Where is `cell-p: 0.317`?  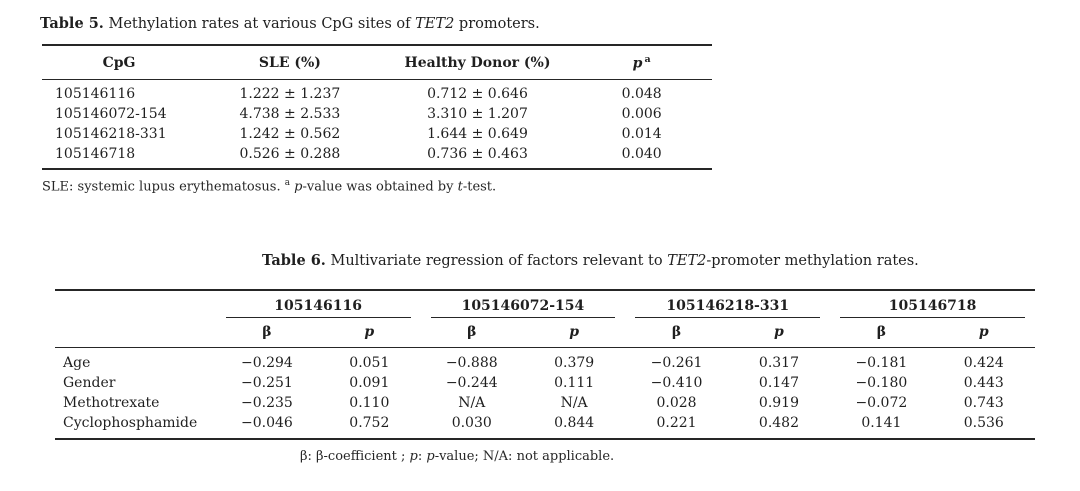
cell-p: 0.317 is located at coordinates (778, 362).